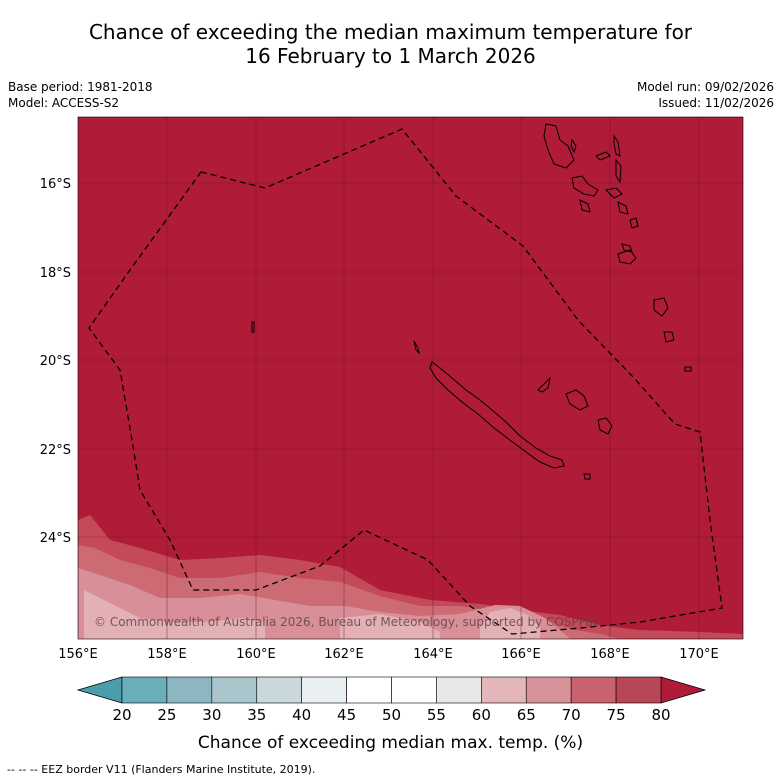 The width and height of the screenshot is (781, 781). Describe the element at coordinates (634, 223) in the screenshot. I see `efate` at that location.